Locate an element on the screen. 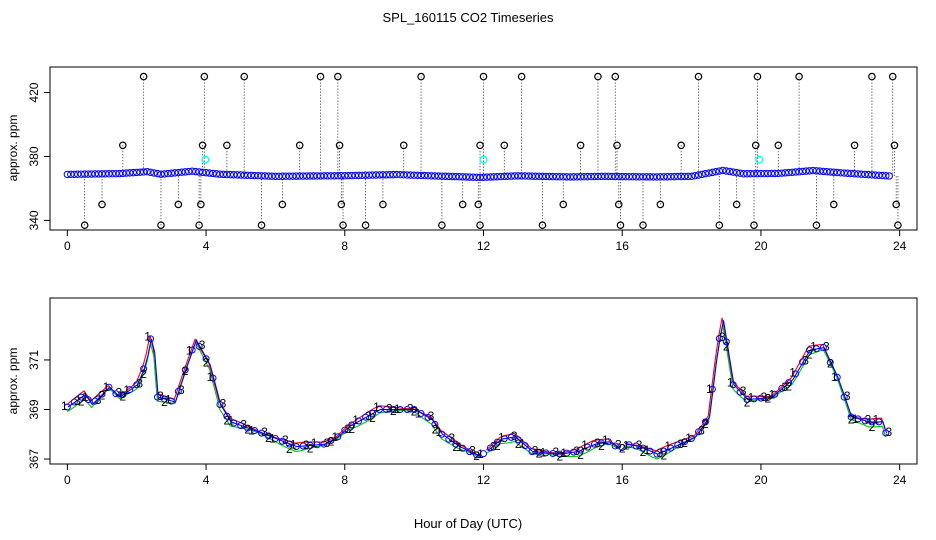 This screenshot has width=936, height=540. top-cyan-point is located at coordinates (205, 159).